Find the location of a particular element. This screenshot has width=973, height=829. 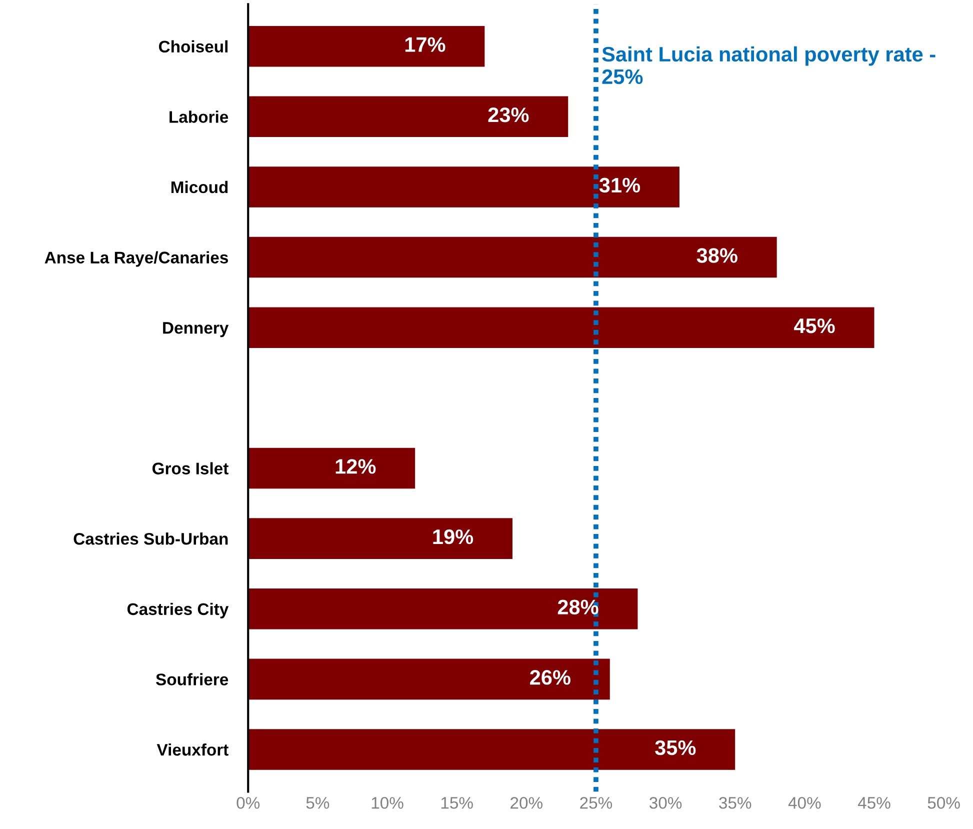

y-tick-label: Vieuxfort is located at coordinates (192, 749).